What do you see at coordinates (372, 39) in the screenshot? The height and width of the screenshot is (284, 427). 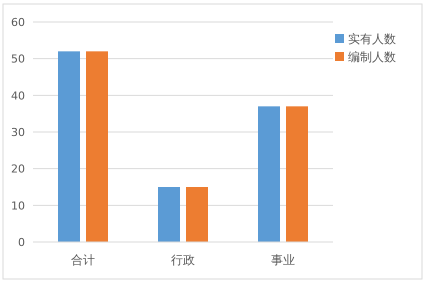 I see `legend-label: 实有人数` at bounding box center [372, 39].